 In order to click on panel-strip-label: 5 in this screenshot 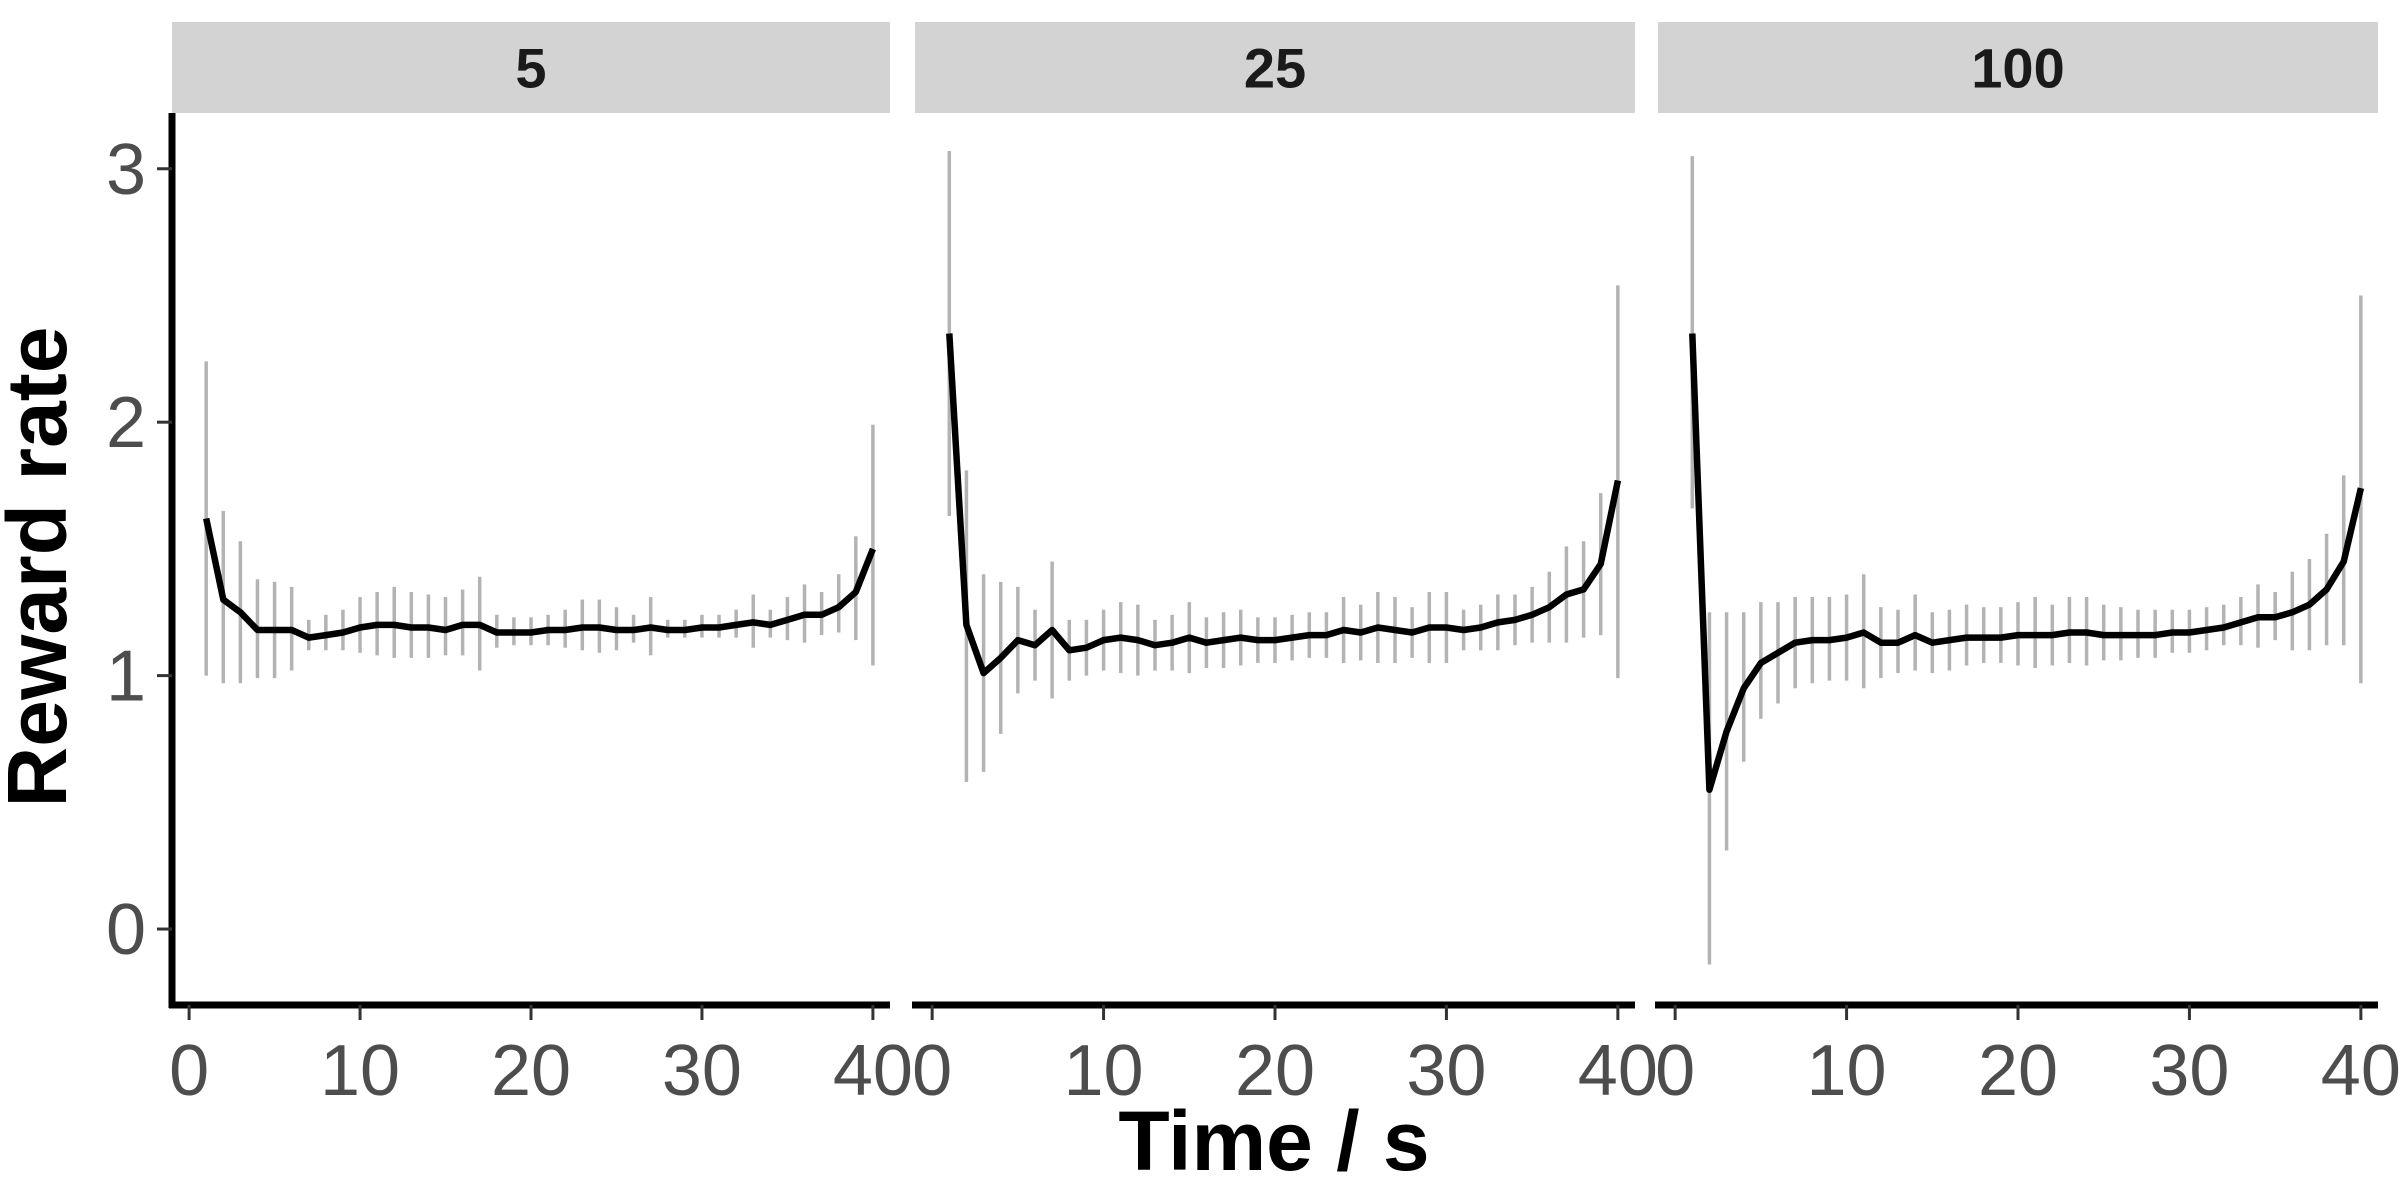, I will do `click(530, 68)`.